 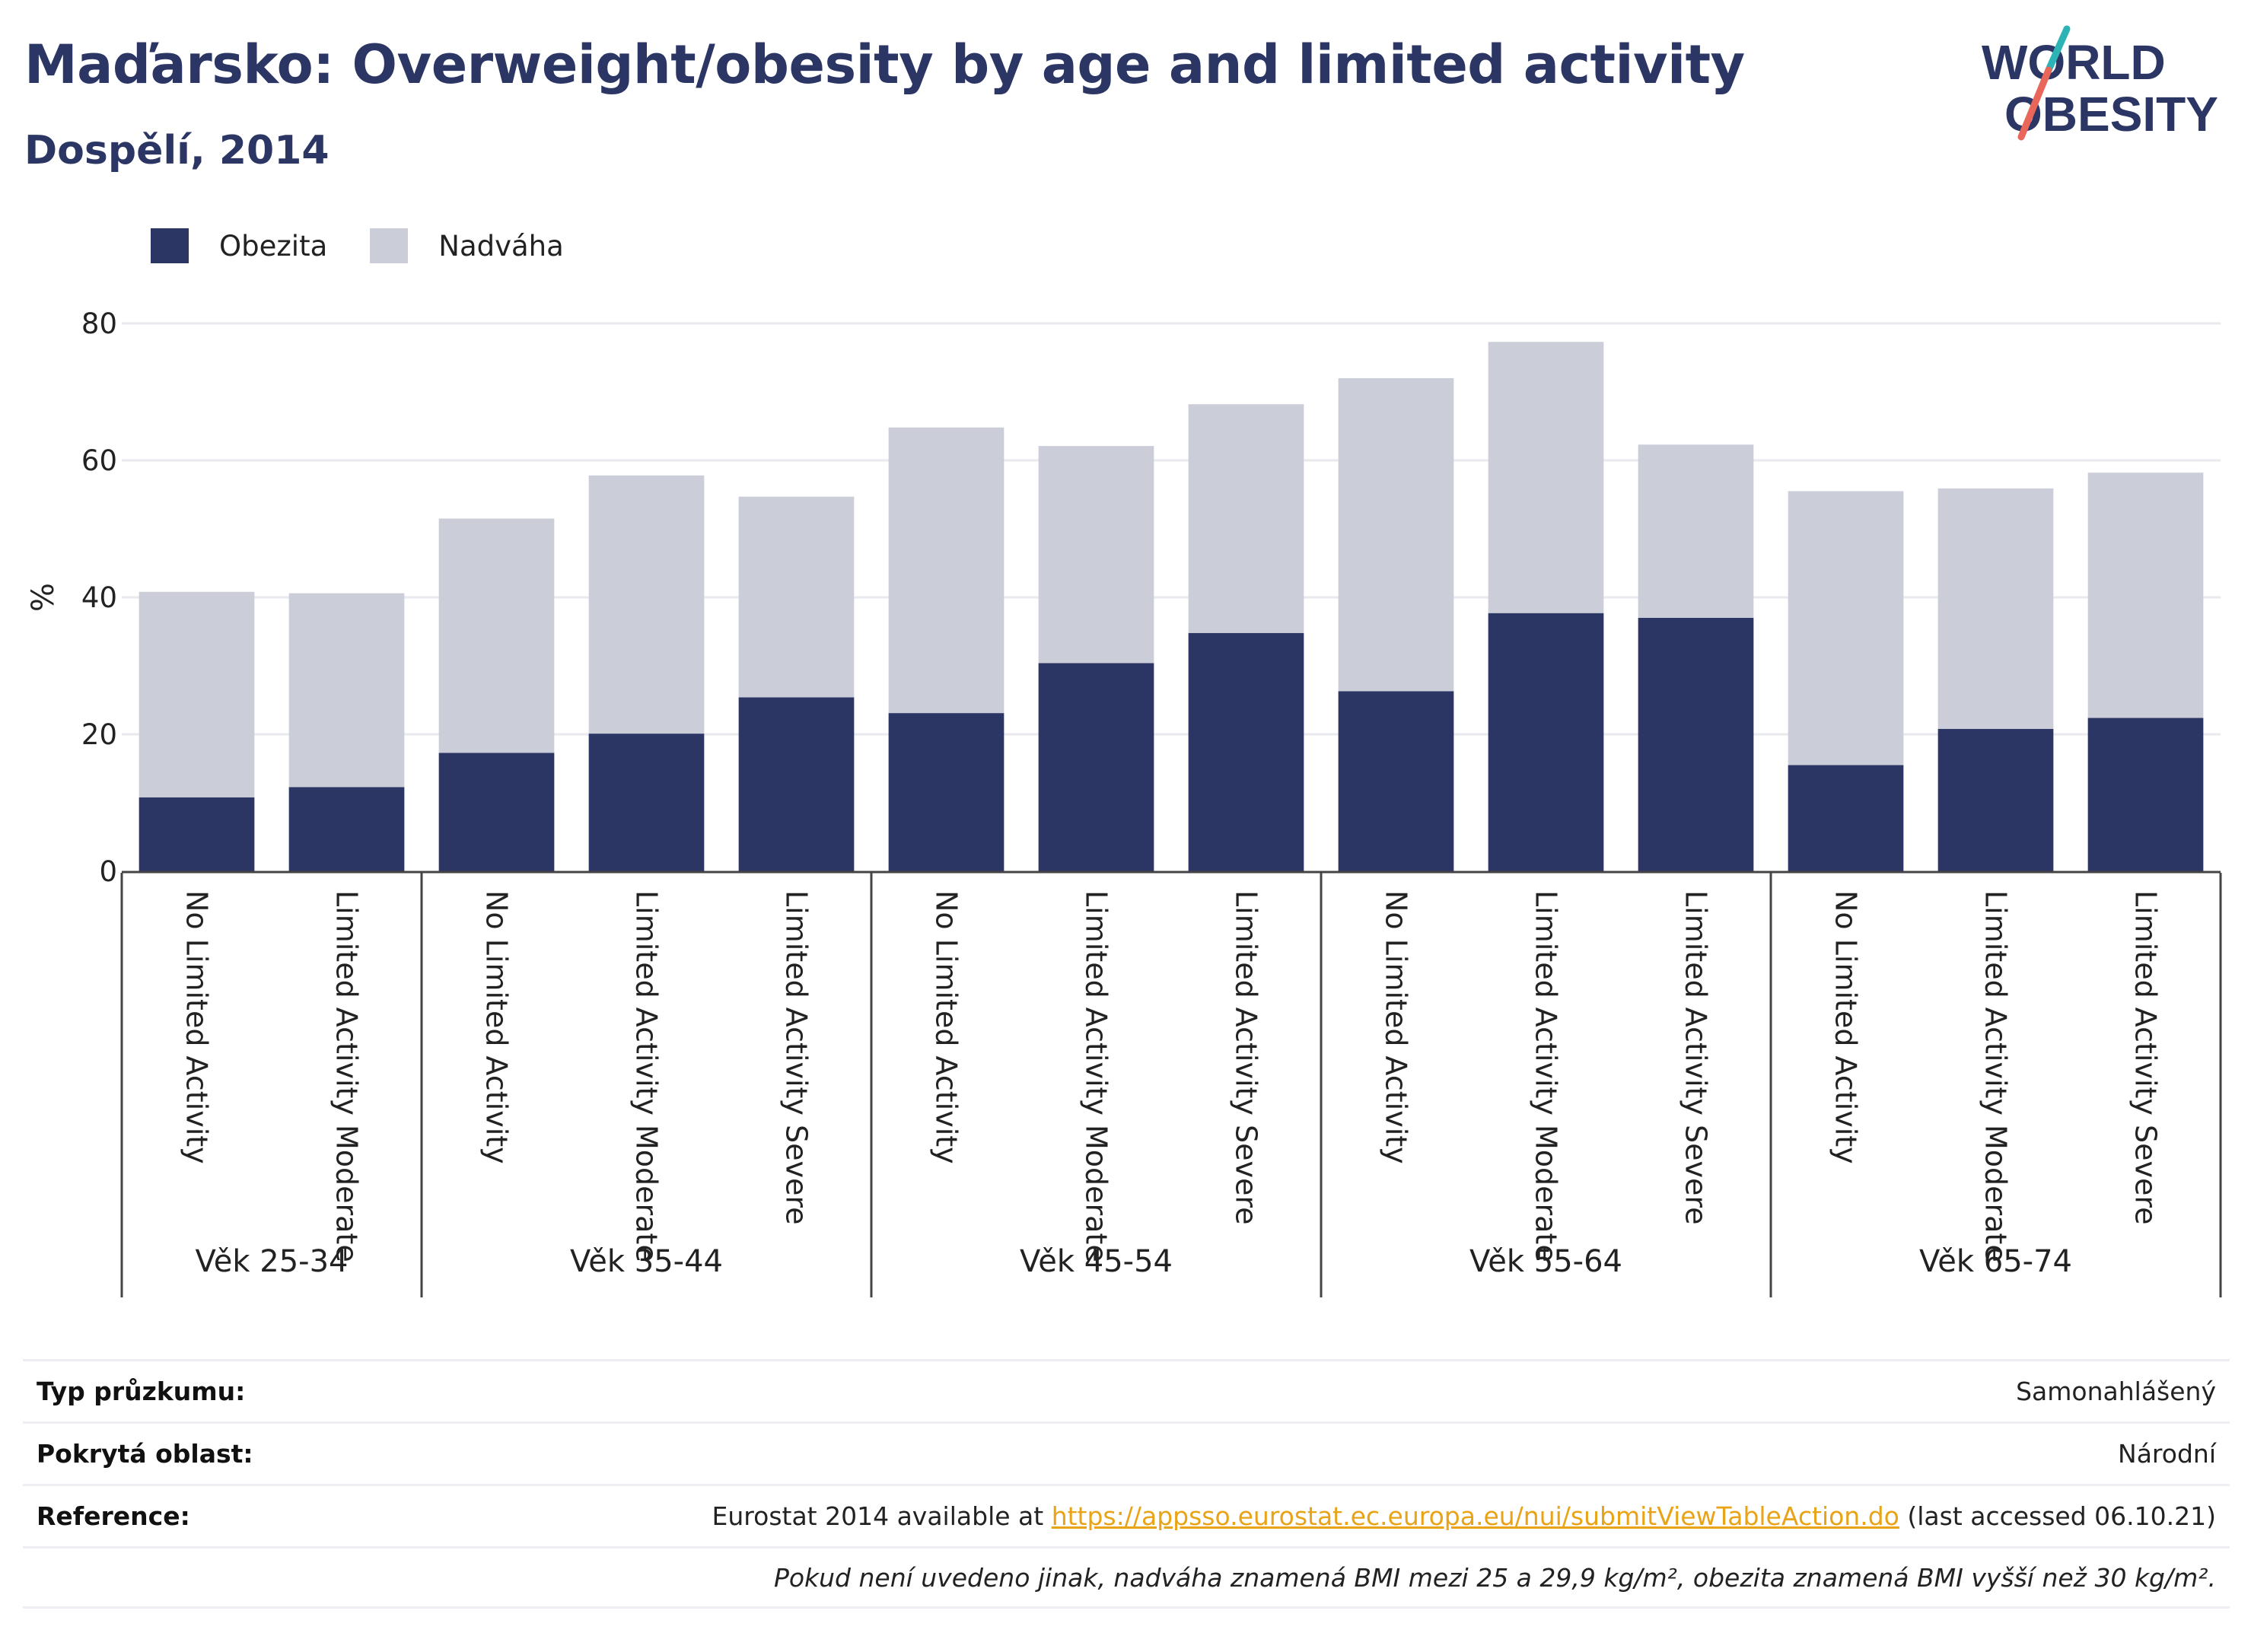 What do you see at coordinates (2057, 1516) in the screenshot?
I see `reference-suffix: (last accessed 06.10.21)` at bounding box center [2057, 1516].